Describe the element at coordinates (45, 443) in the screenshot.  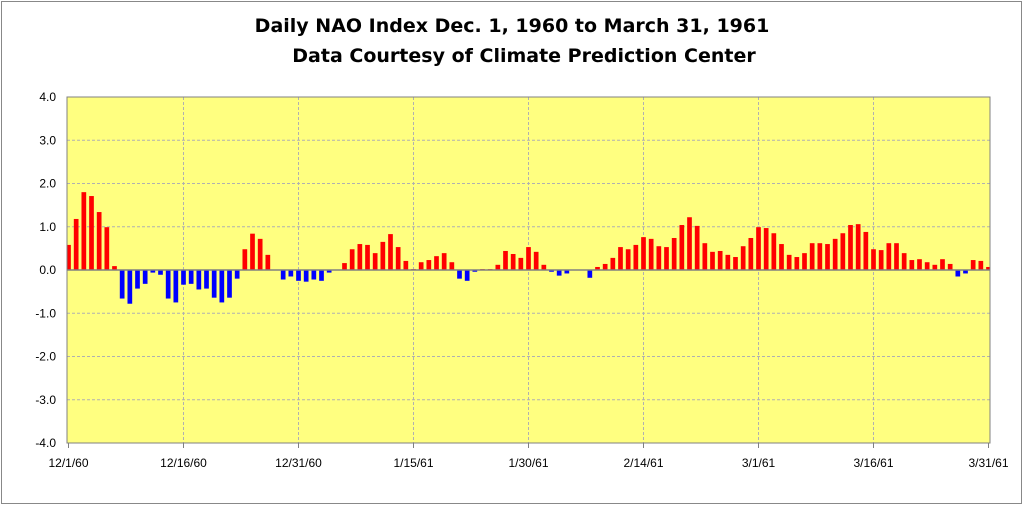
I see `y-tick-label: -4.0` at that location.